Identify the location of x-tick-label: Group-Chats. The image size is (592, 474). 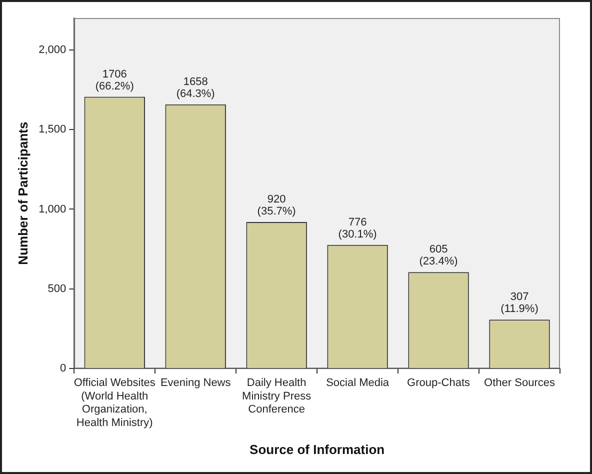
(439, 383).